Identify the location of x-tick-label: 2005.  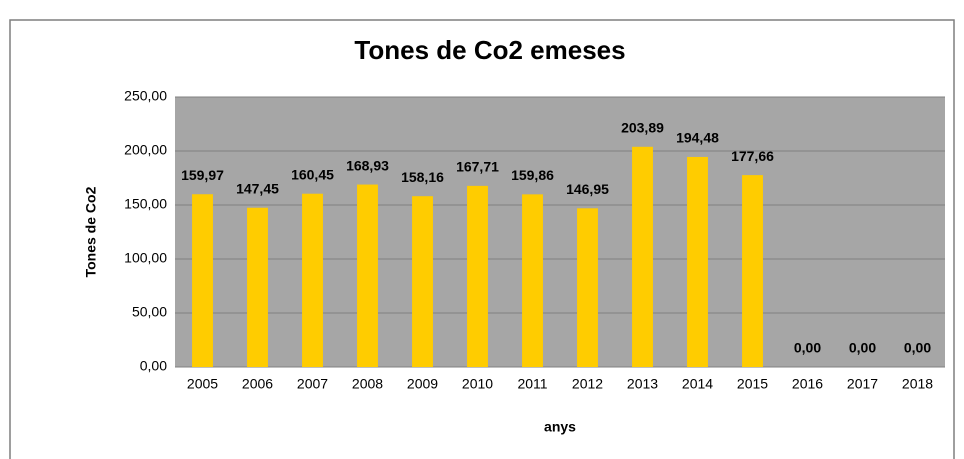
(202, 384).